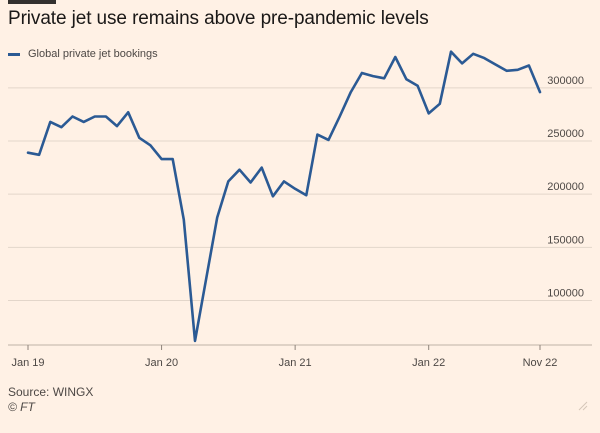 Image resolution: width=600 pixels, height=433 pixels. I want to click on footer: Source: WINGX © FT, so click(50, 400).